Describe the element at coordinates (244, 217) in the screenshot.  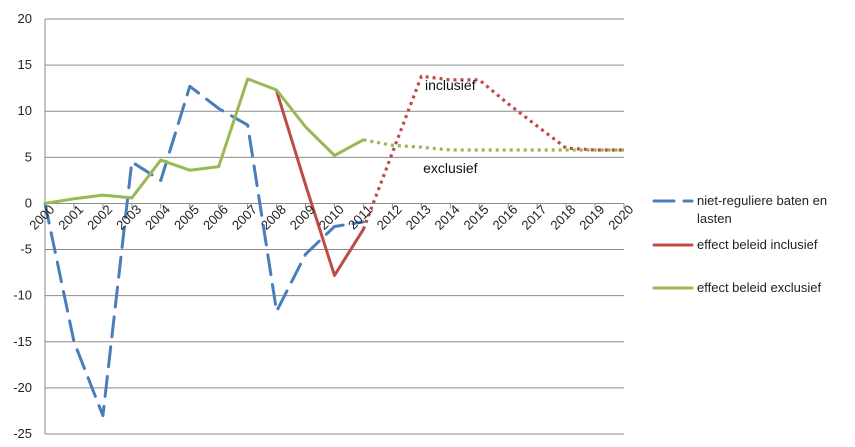
I see `x-tick-label: 2007` at that location.